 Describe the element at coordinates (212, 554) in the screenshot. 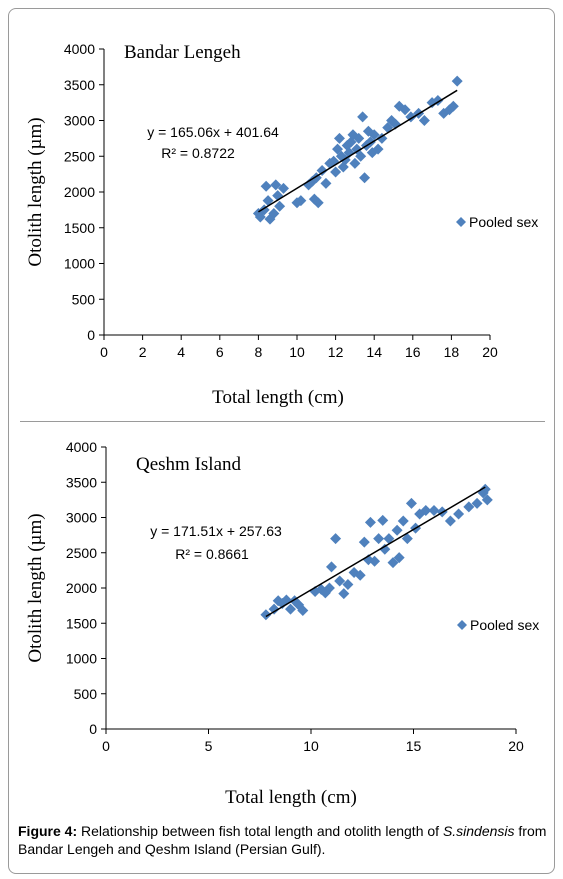

I see `r-squared: R² = 0.8661` at that location.